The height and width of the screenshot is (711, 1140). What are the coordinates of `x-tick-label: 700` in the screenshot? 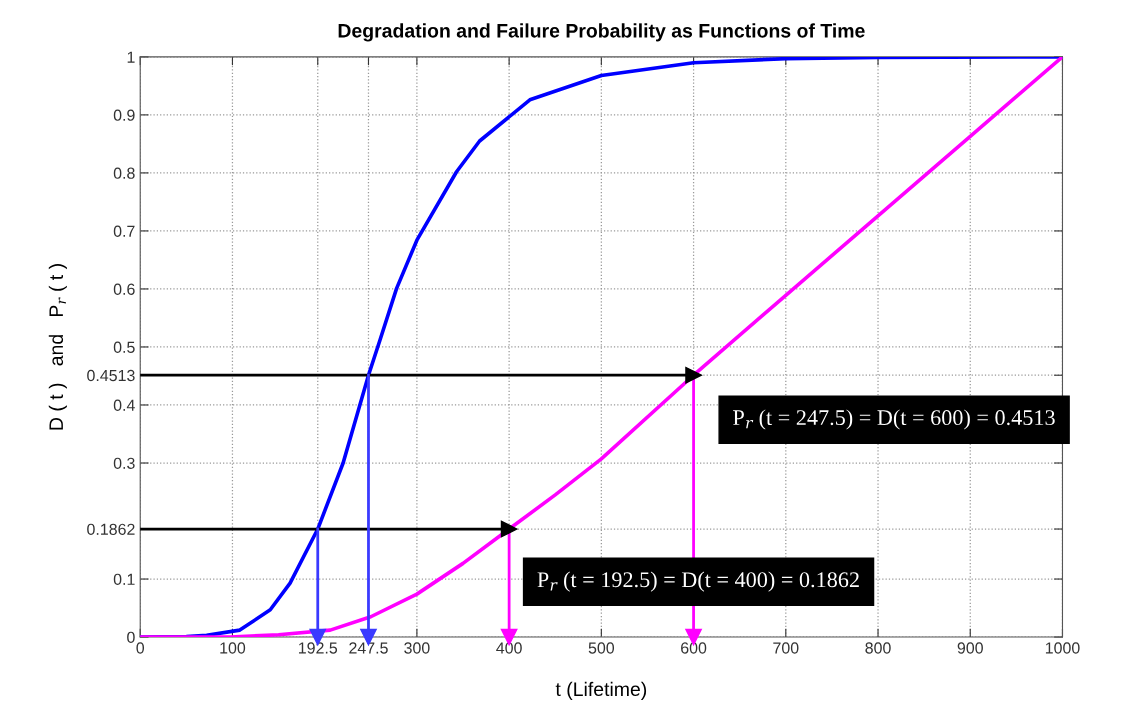 It's located at (786, 648).